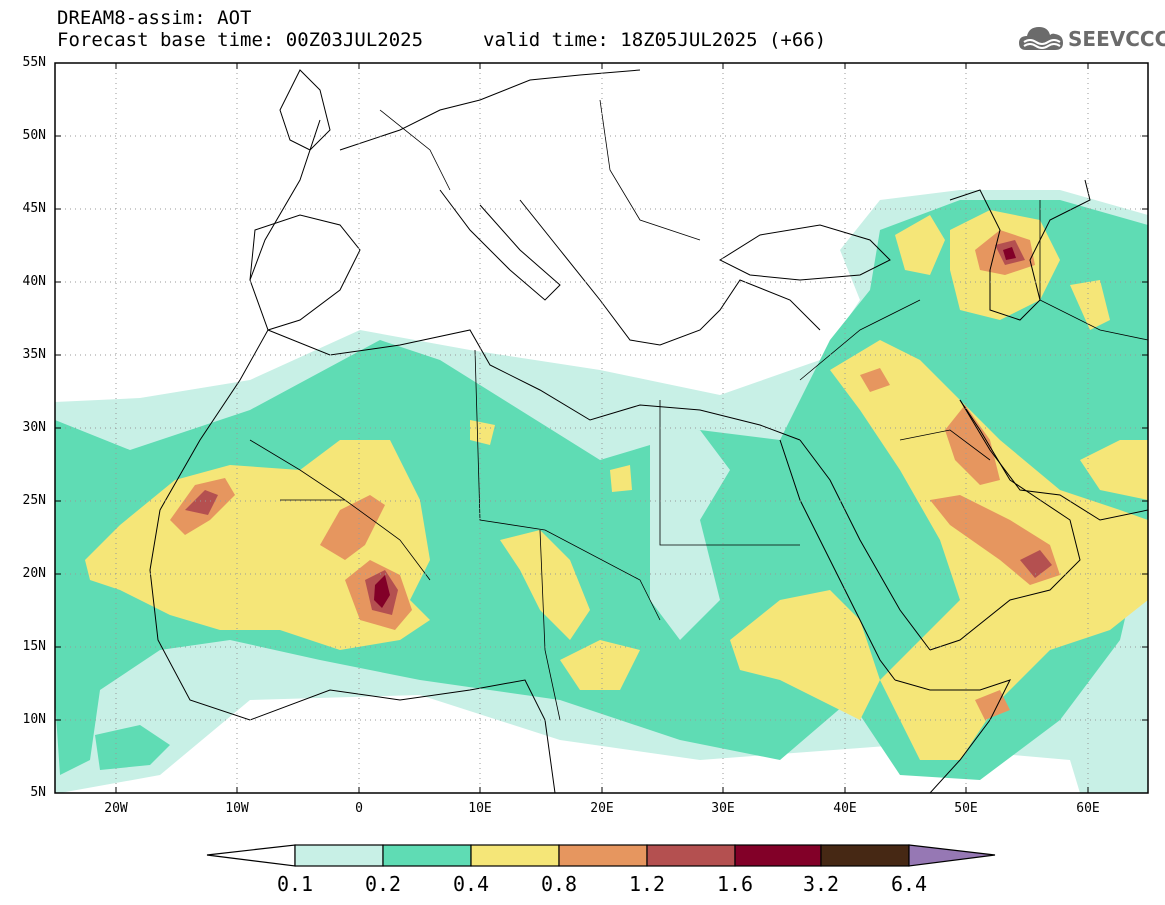  What do you see at coordinates (1090, 305) in the screenshot?
I see `aot-contour-0.4-iran` at bounding box center [1090, 305].